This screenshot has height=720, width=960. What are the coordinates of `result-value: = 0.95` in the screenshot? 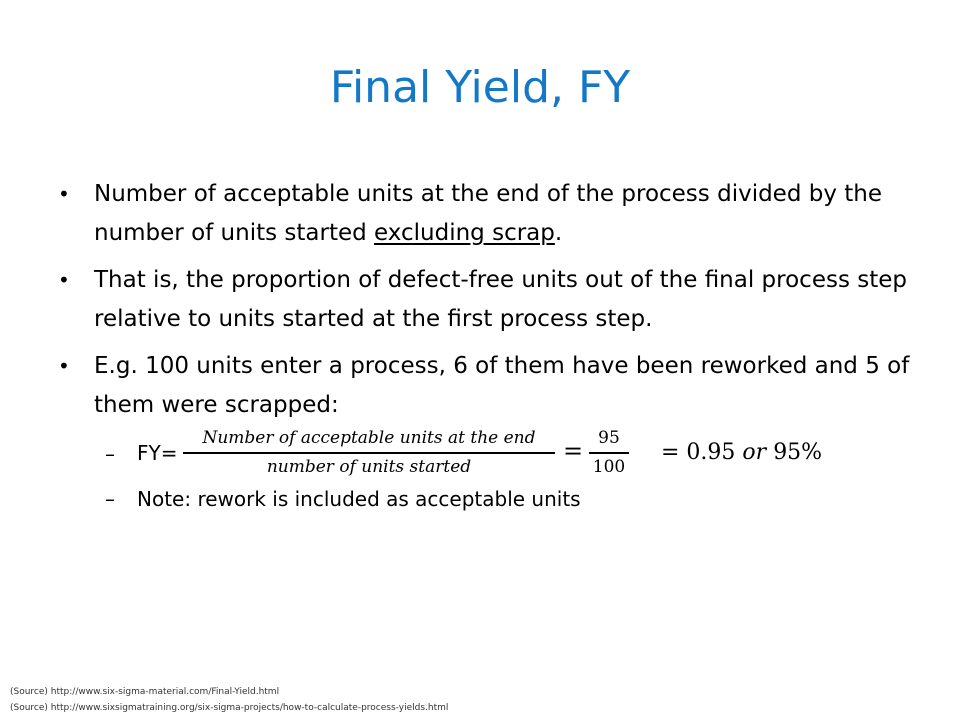 It's located at (698, 452).